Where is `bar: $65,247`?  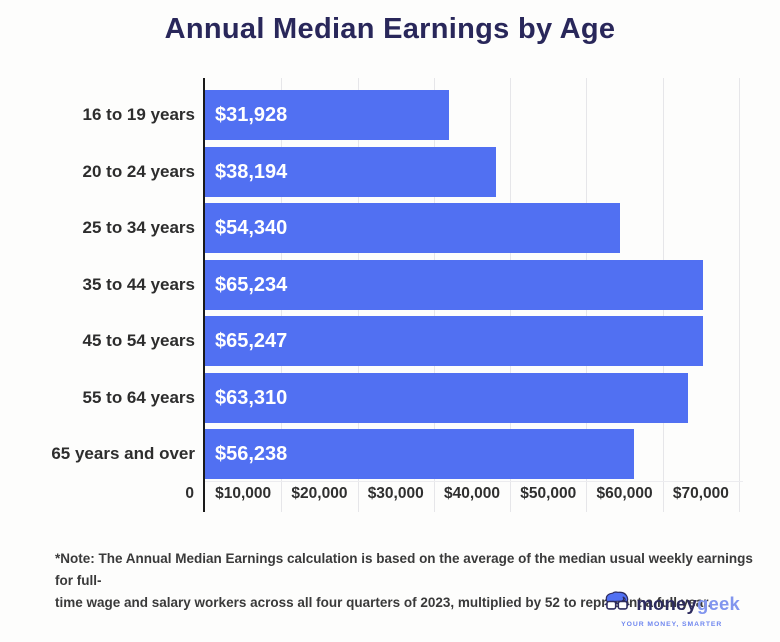 bar: $65,247 is located at coordinates (454, 341).